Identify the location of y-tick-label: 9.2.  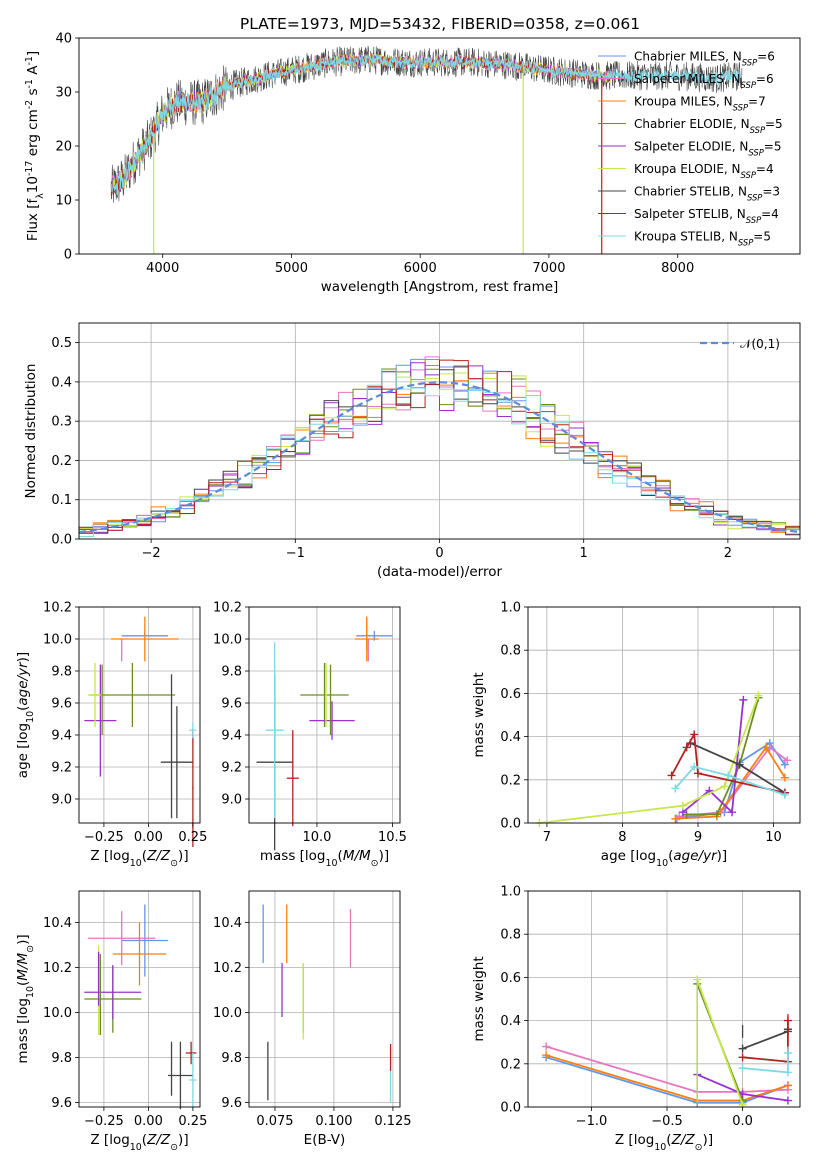
(61, 768).